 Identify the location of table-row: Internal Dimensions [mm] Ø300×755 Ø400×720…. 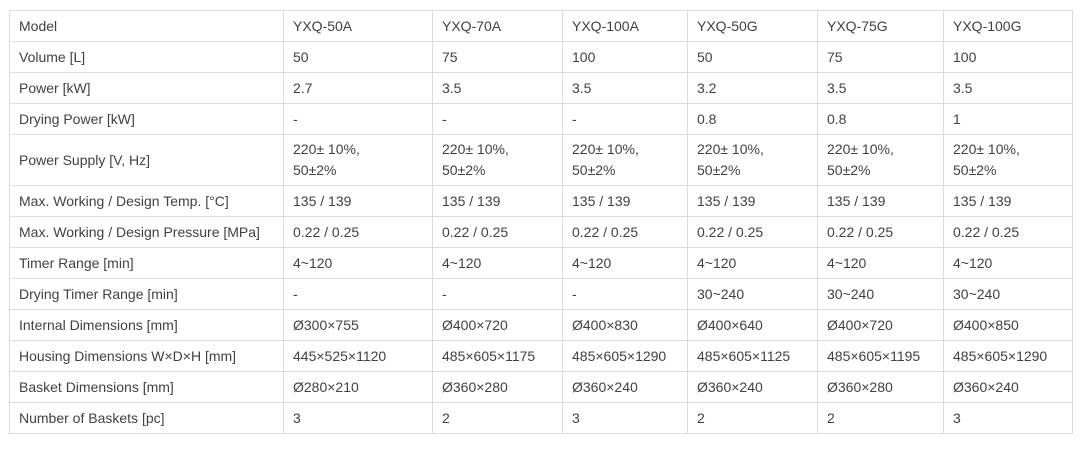
(541, 325).